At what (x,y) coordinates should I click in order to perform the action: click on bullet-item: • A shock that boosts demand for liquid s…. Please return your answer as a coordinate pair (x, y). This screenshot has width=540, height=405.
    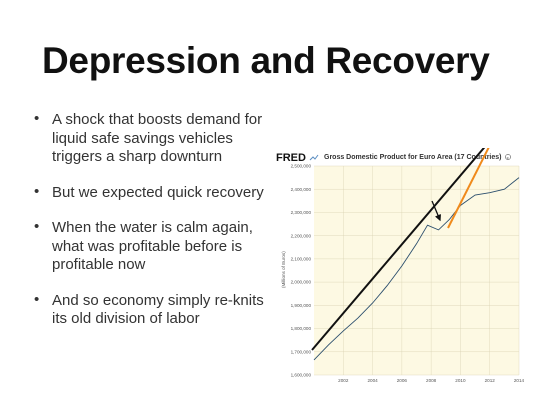
    Looking at the image, I should click on (150, 138).